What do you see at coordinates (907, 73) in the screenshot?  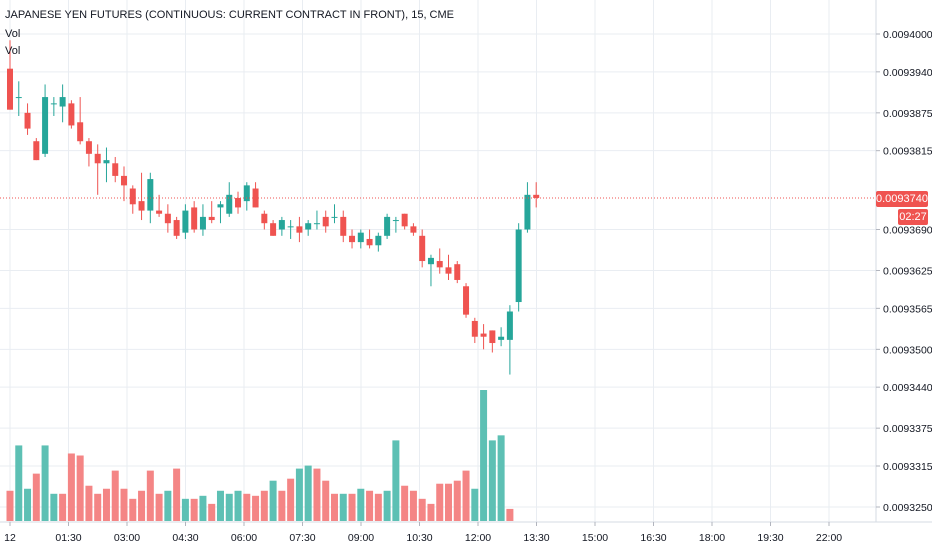 I see `price-tick-label: 0.0093940` at bounding box center [907, 73].